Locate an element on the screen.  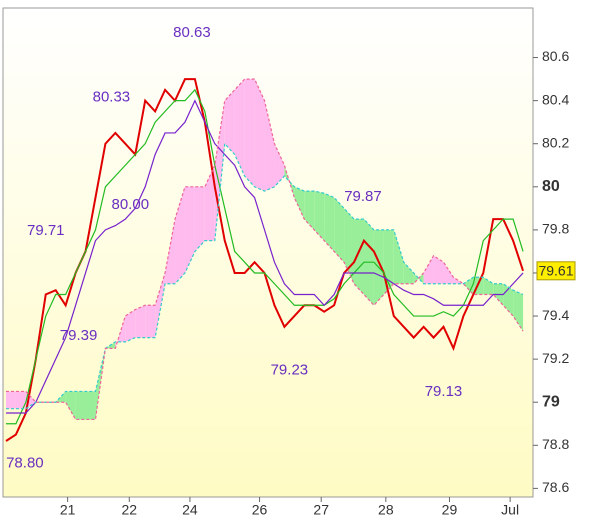
y-tick-label: 79 is located at coordinates (551, 401).